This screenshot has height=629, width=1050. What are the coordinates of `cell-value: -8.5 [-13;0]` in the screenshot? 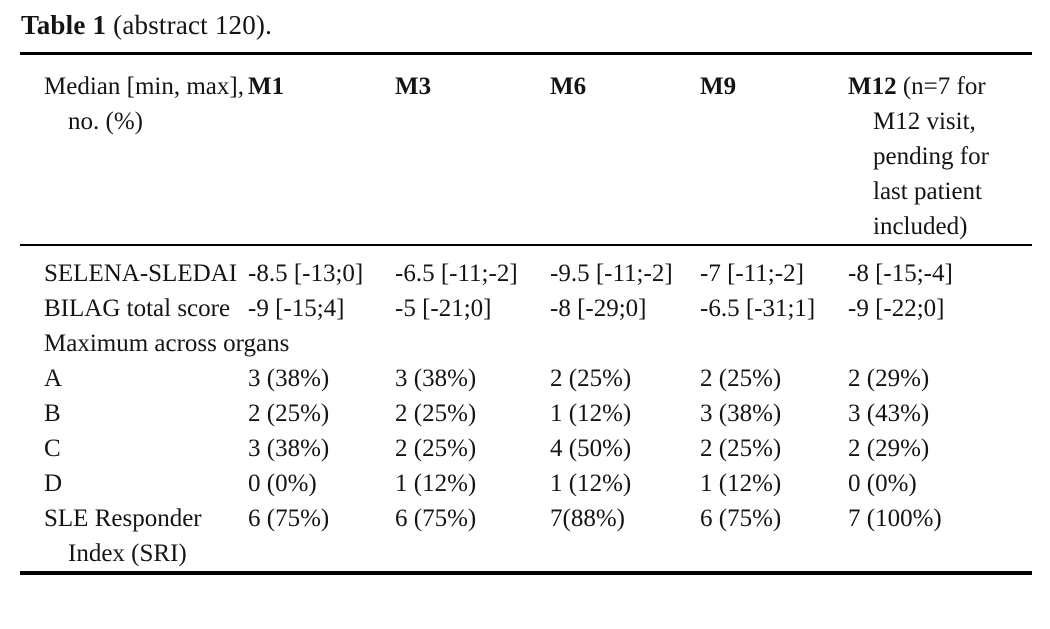 It's located at (306, 273).